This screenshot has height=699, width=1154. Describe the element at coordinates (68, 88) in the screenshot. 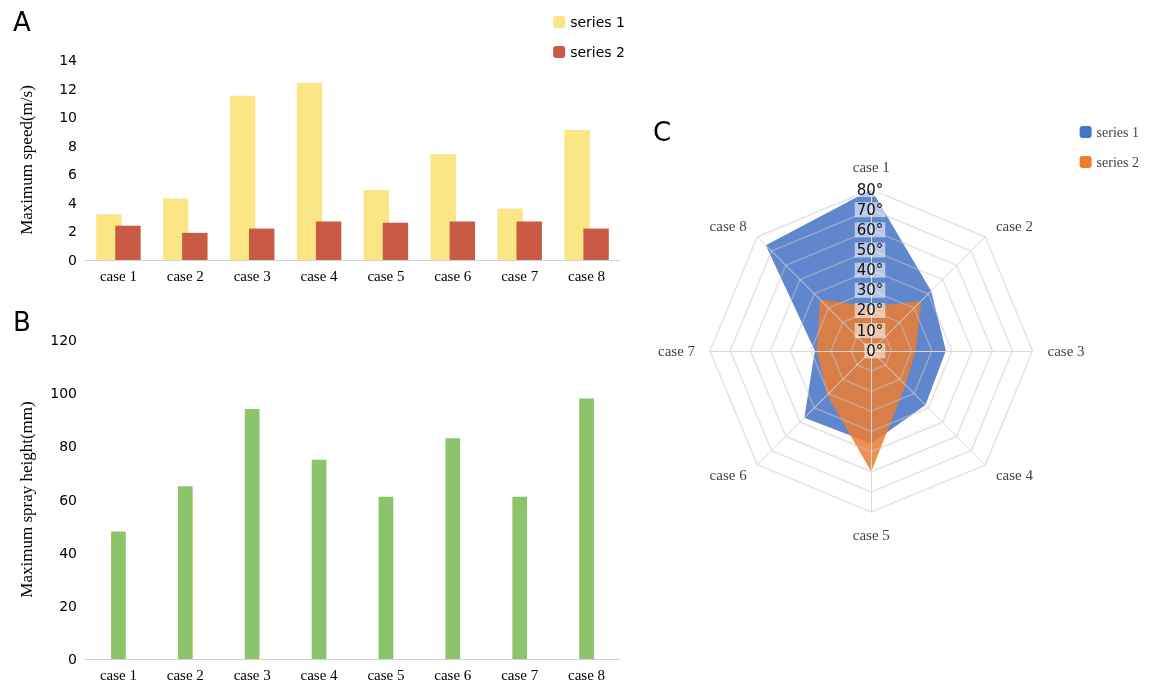

I see `y-tick-label: 12` at that location.